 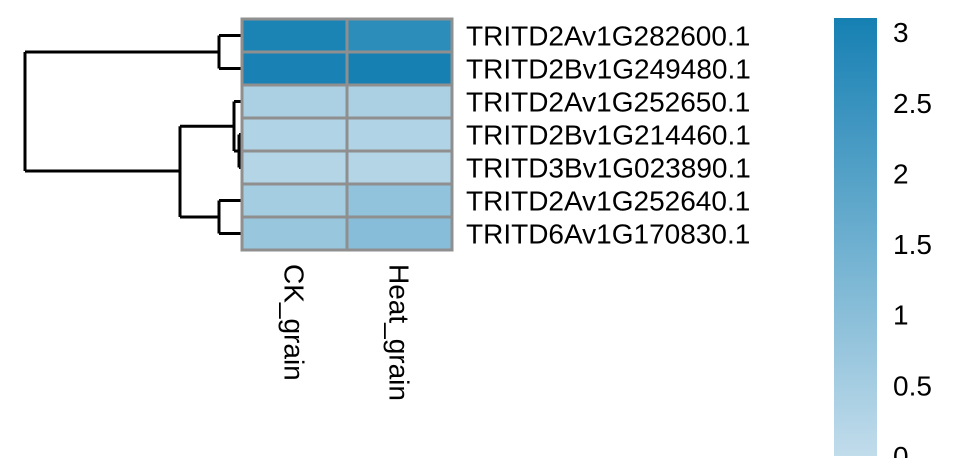 What do you see at coordinates (608, 234) in the screenshot?
I see `row-label: TRITD6Av1G170830.1` at bounding box center [608, 234].